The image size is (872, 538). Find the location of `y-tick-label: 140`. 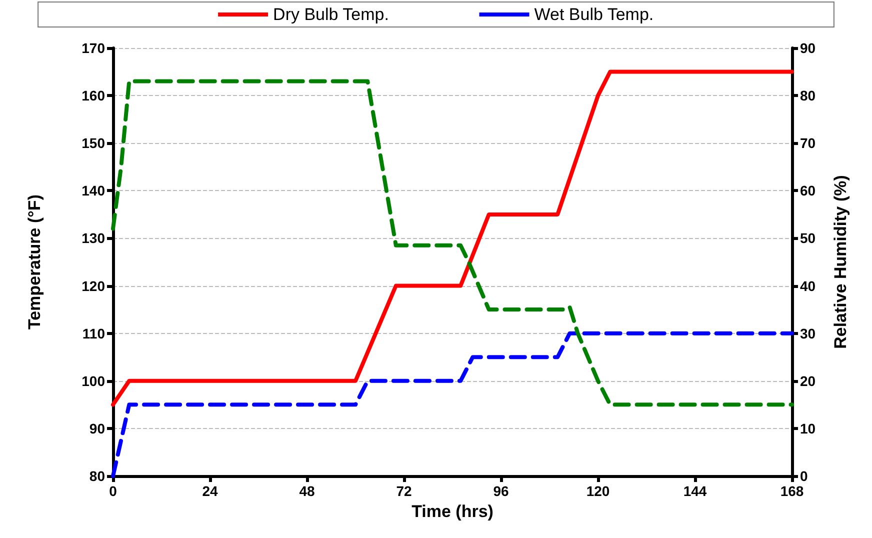

y-tick-label: 140 is located at coordinates (94, 190).